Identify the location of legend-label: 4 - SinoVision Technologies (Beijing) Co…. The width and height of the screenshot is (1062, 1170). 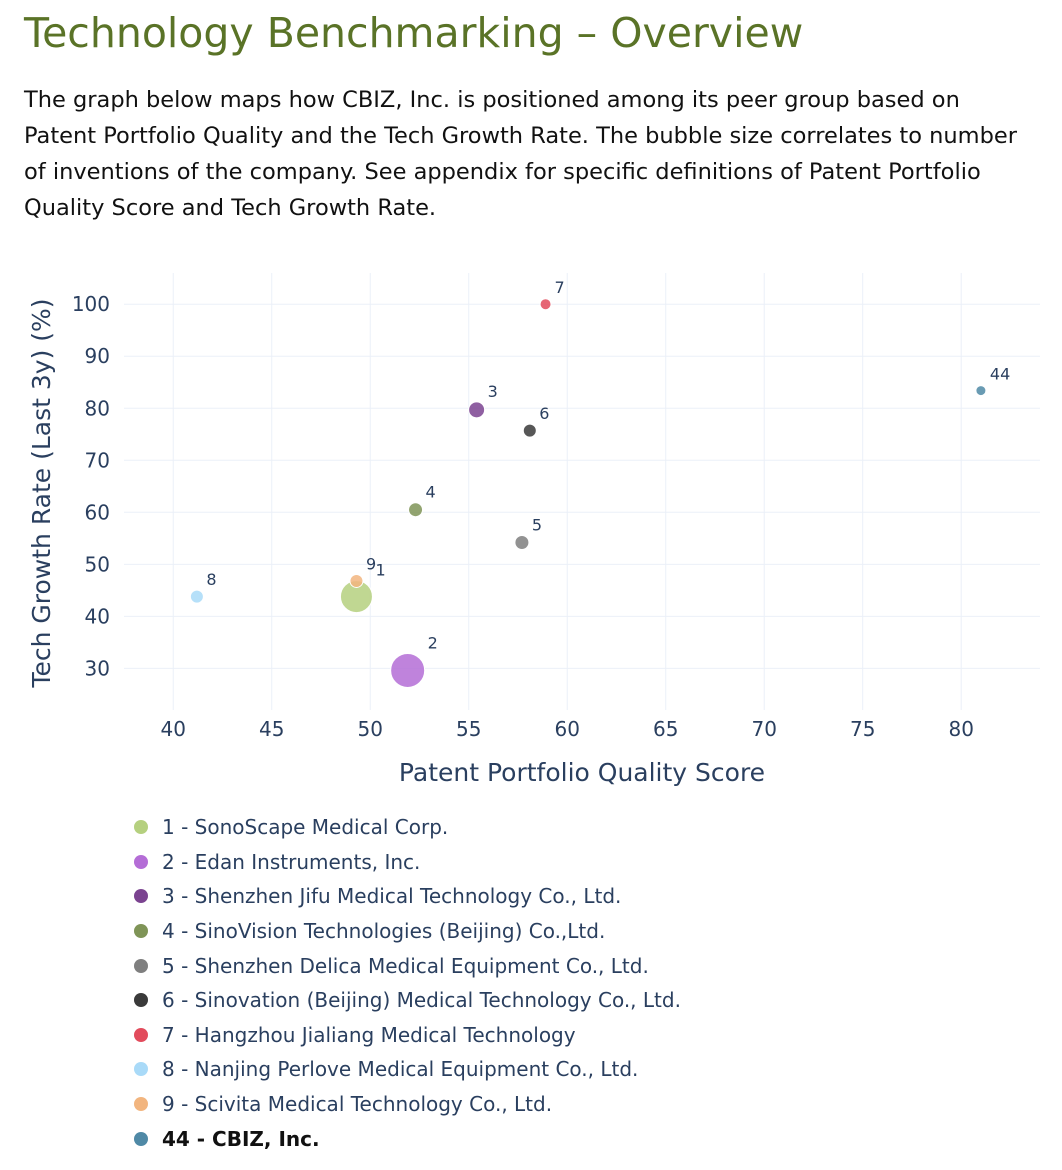
(384, 931).